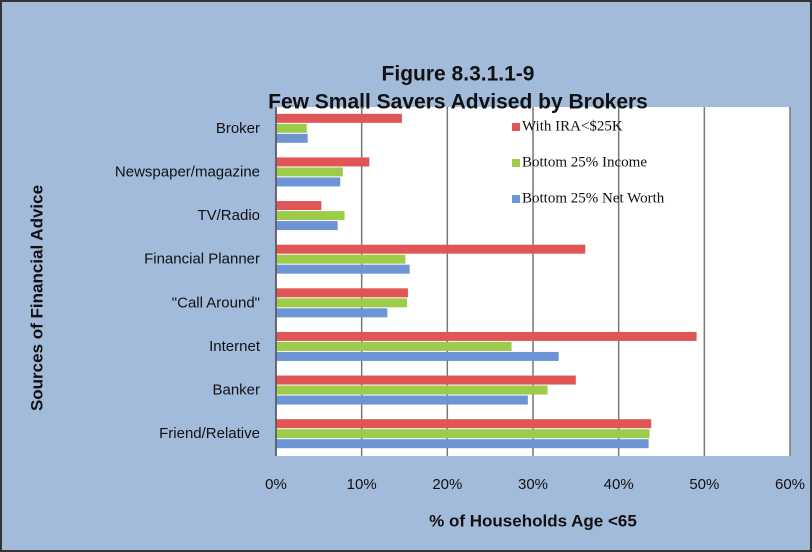 Image resolution: width=812 pixels, height=552 pixels. Describe the element at coordinates (209, 433) in the screenshot. I see `y-tick-label: Friend/Relative` at that location.